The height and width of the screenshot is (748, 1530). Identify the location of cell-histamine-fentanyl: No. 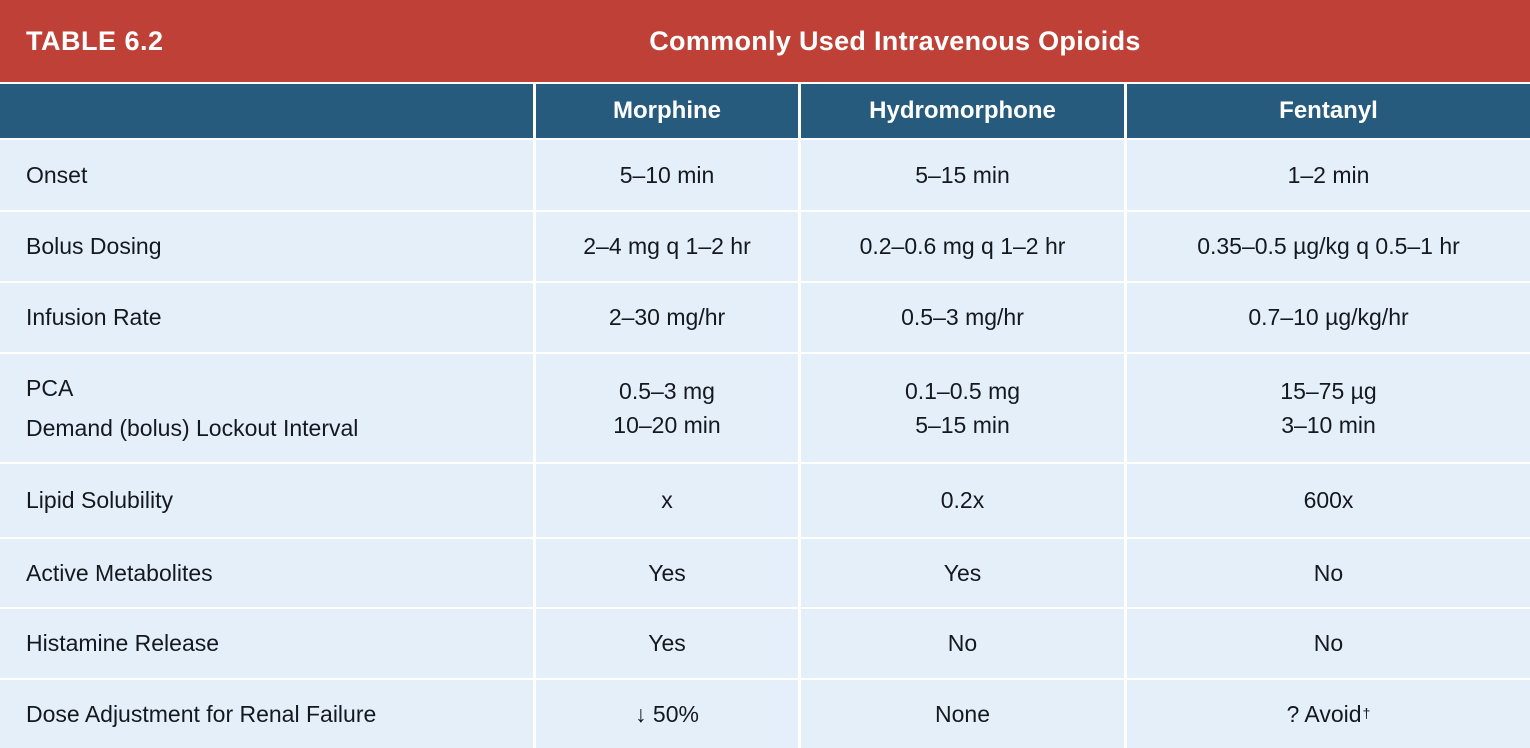
(1328, 643).